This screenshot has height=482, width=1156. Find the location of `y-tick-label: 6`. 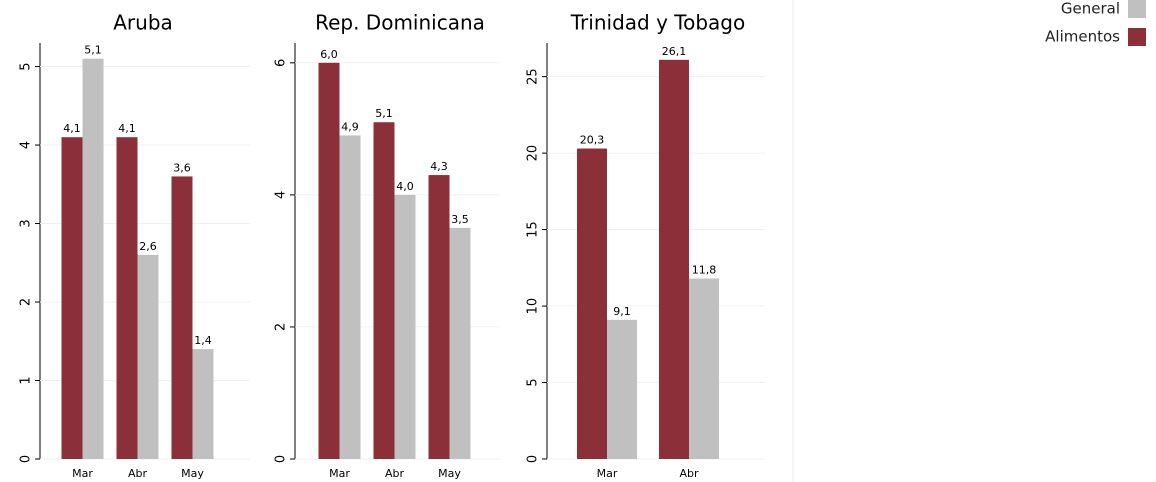

y-tick-label: 6 is located at coordinates (281, 63).